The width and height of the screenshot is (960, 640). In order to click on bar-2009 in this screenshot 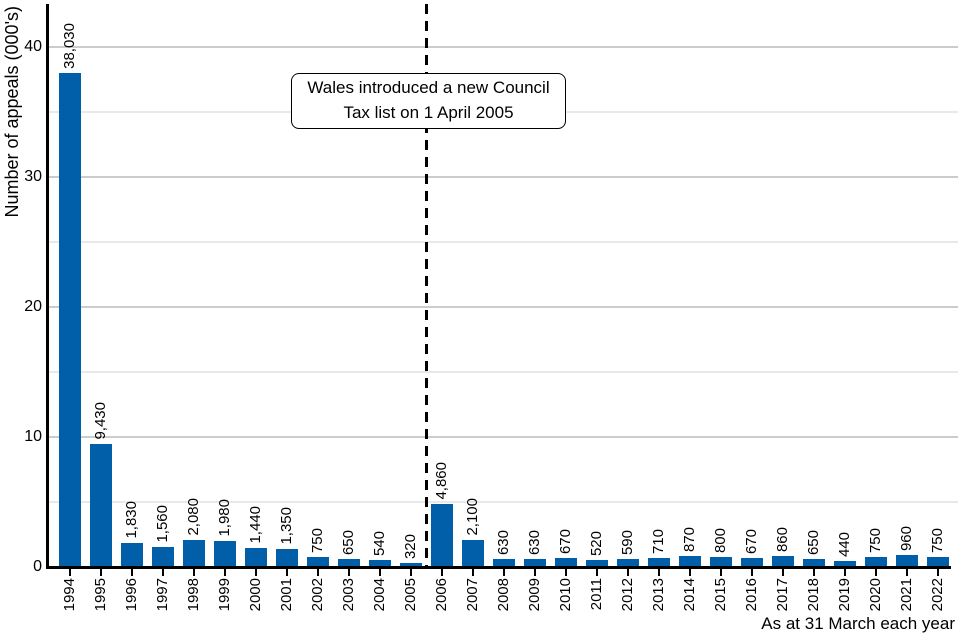, I will do `click(535, 563)`.